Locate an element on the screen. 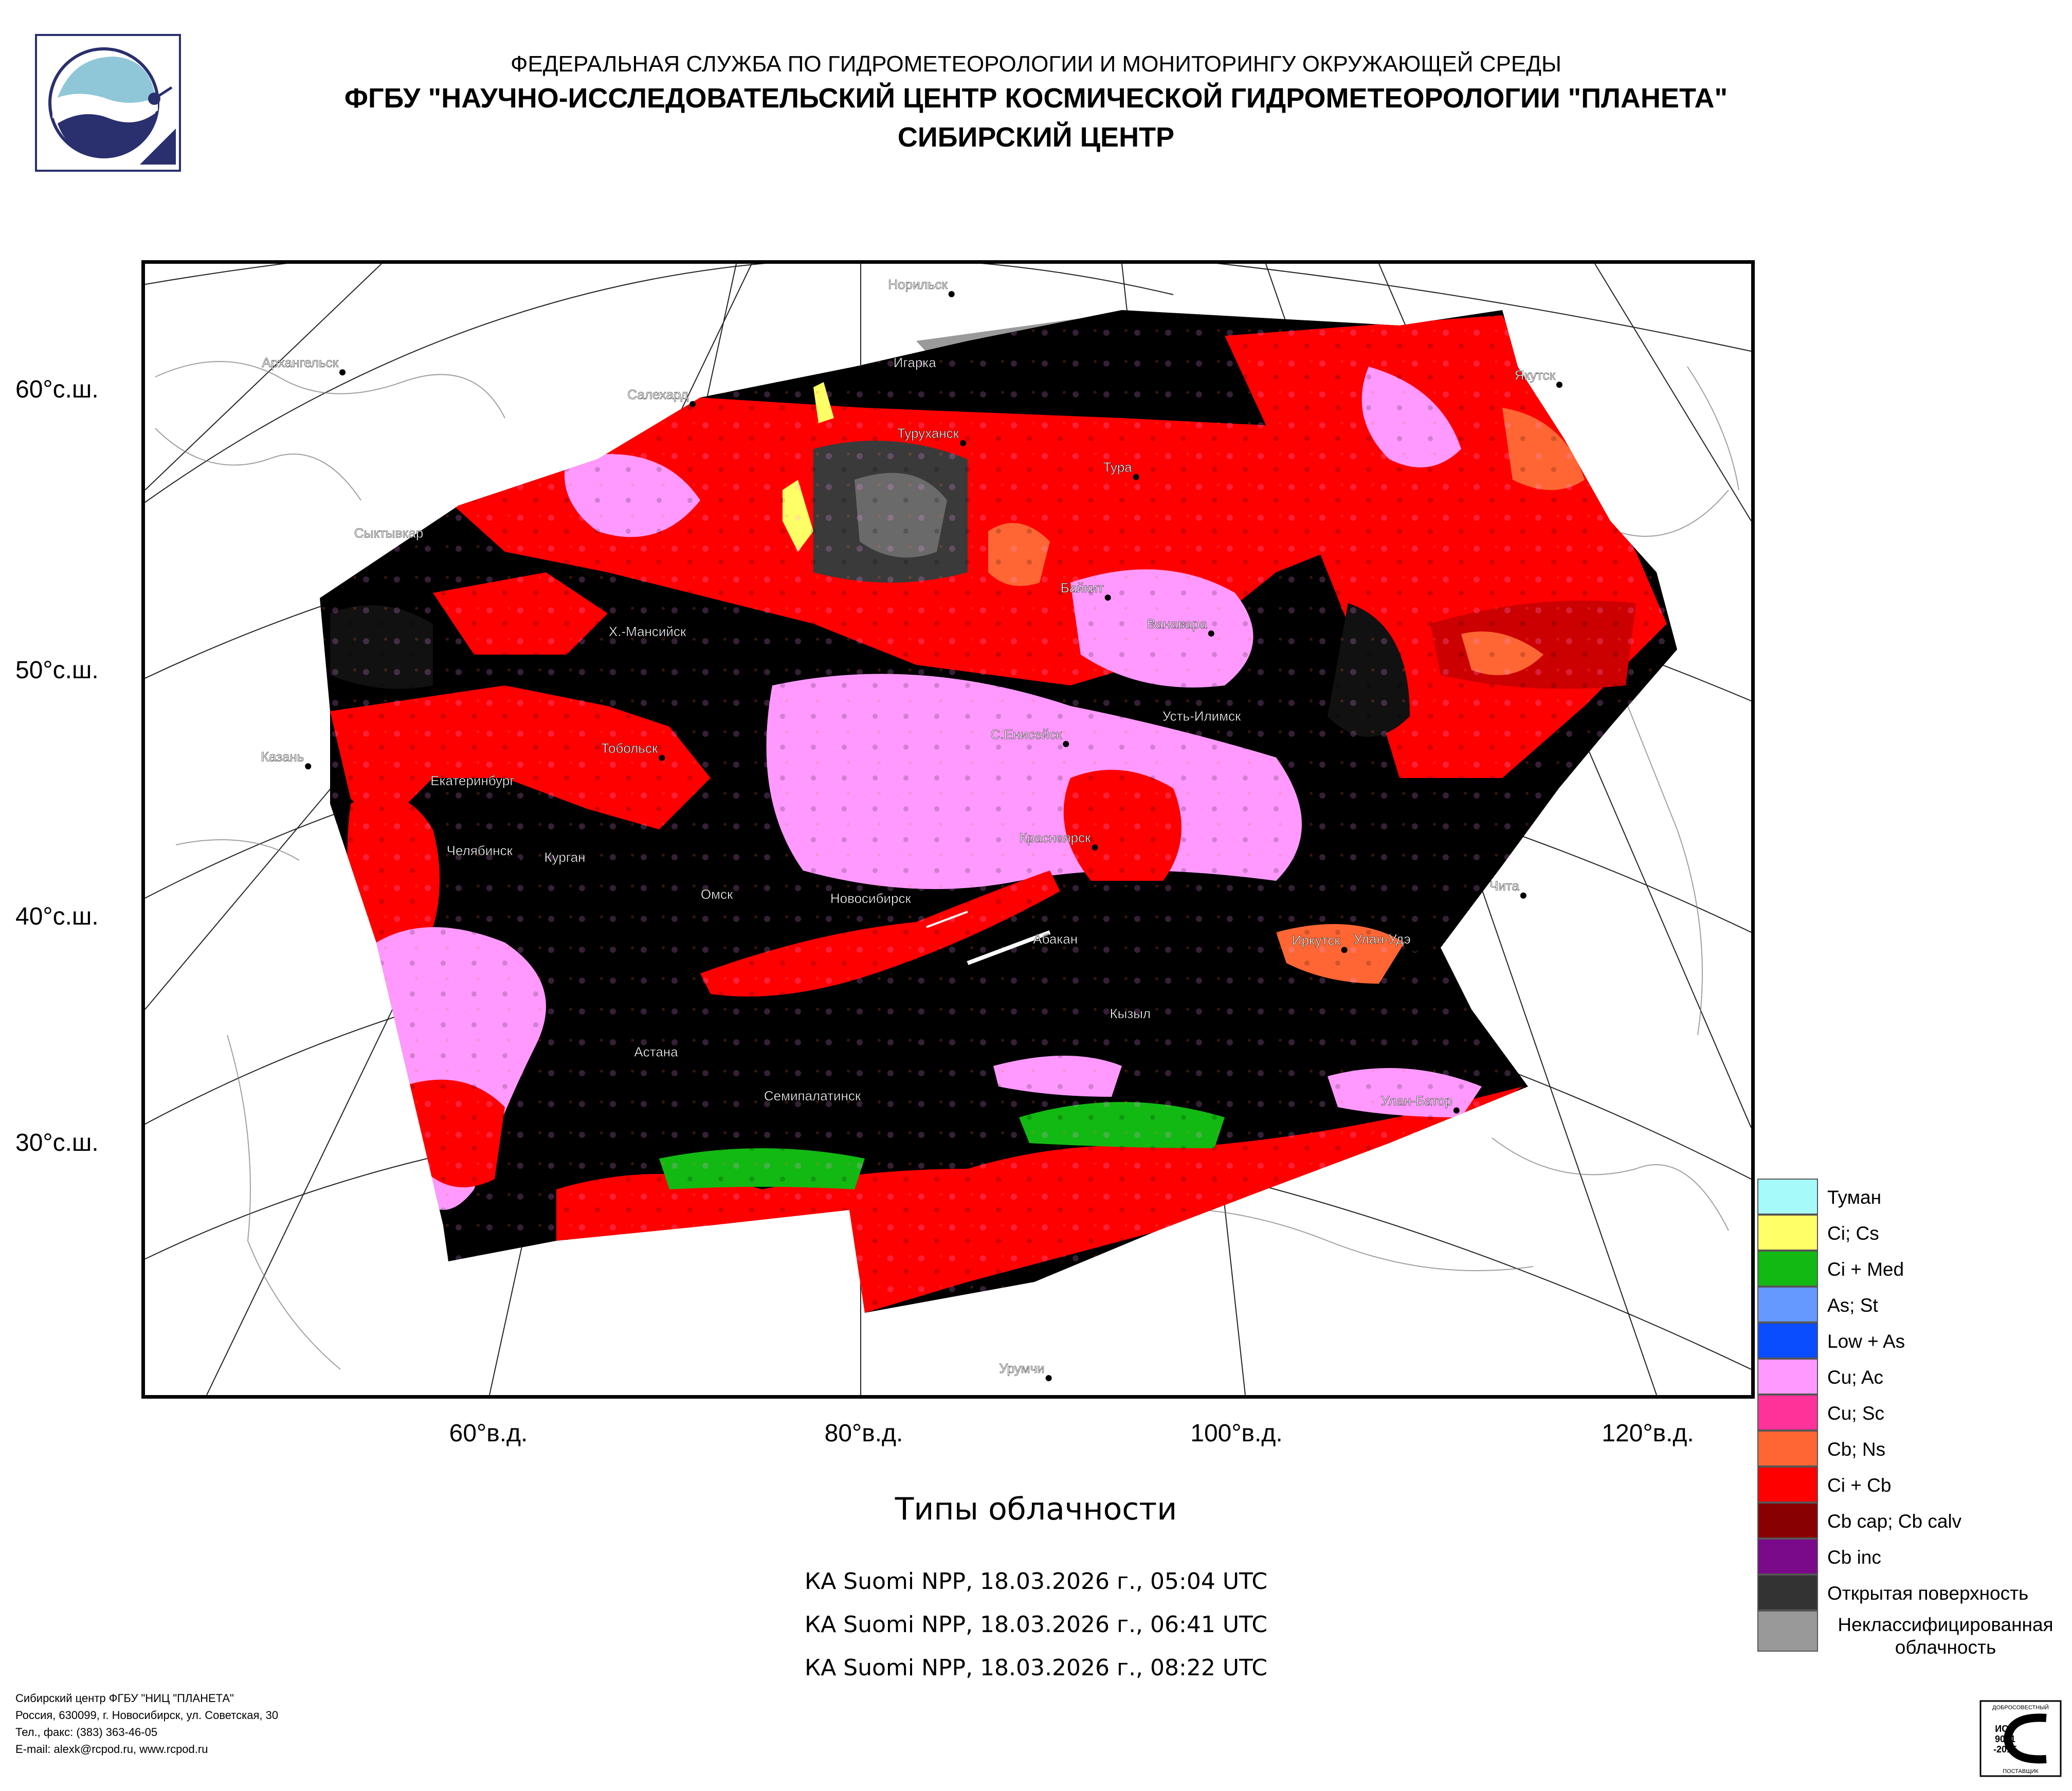 Image resolution: width=2072 pixels, height=1791 pixels. legend-label: Cu; Sc is located at coordinates (1856, 1413).